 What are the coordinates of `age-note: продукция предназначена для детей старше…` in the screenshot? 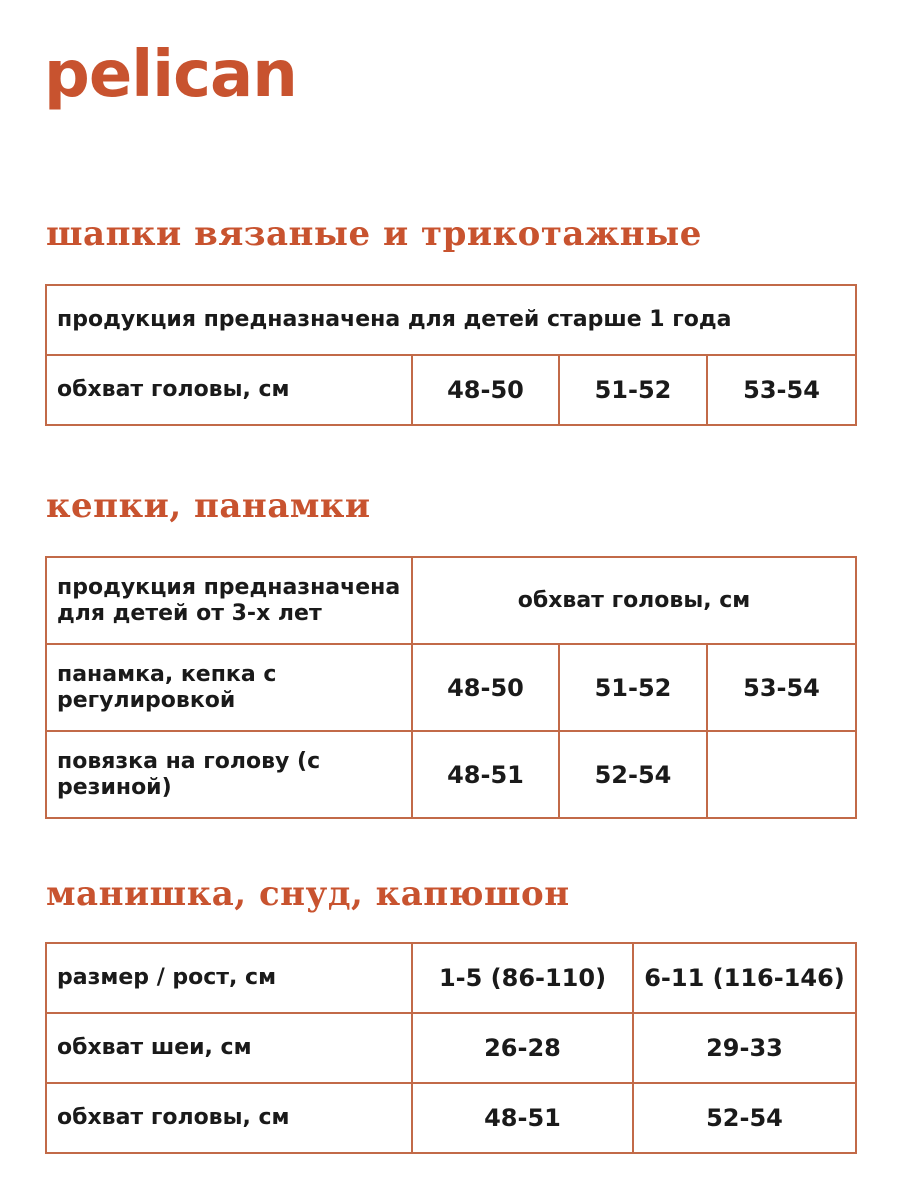 It's located at (451, 320).